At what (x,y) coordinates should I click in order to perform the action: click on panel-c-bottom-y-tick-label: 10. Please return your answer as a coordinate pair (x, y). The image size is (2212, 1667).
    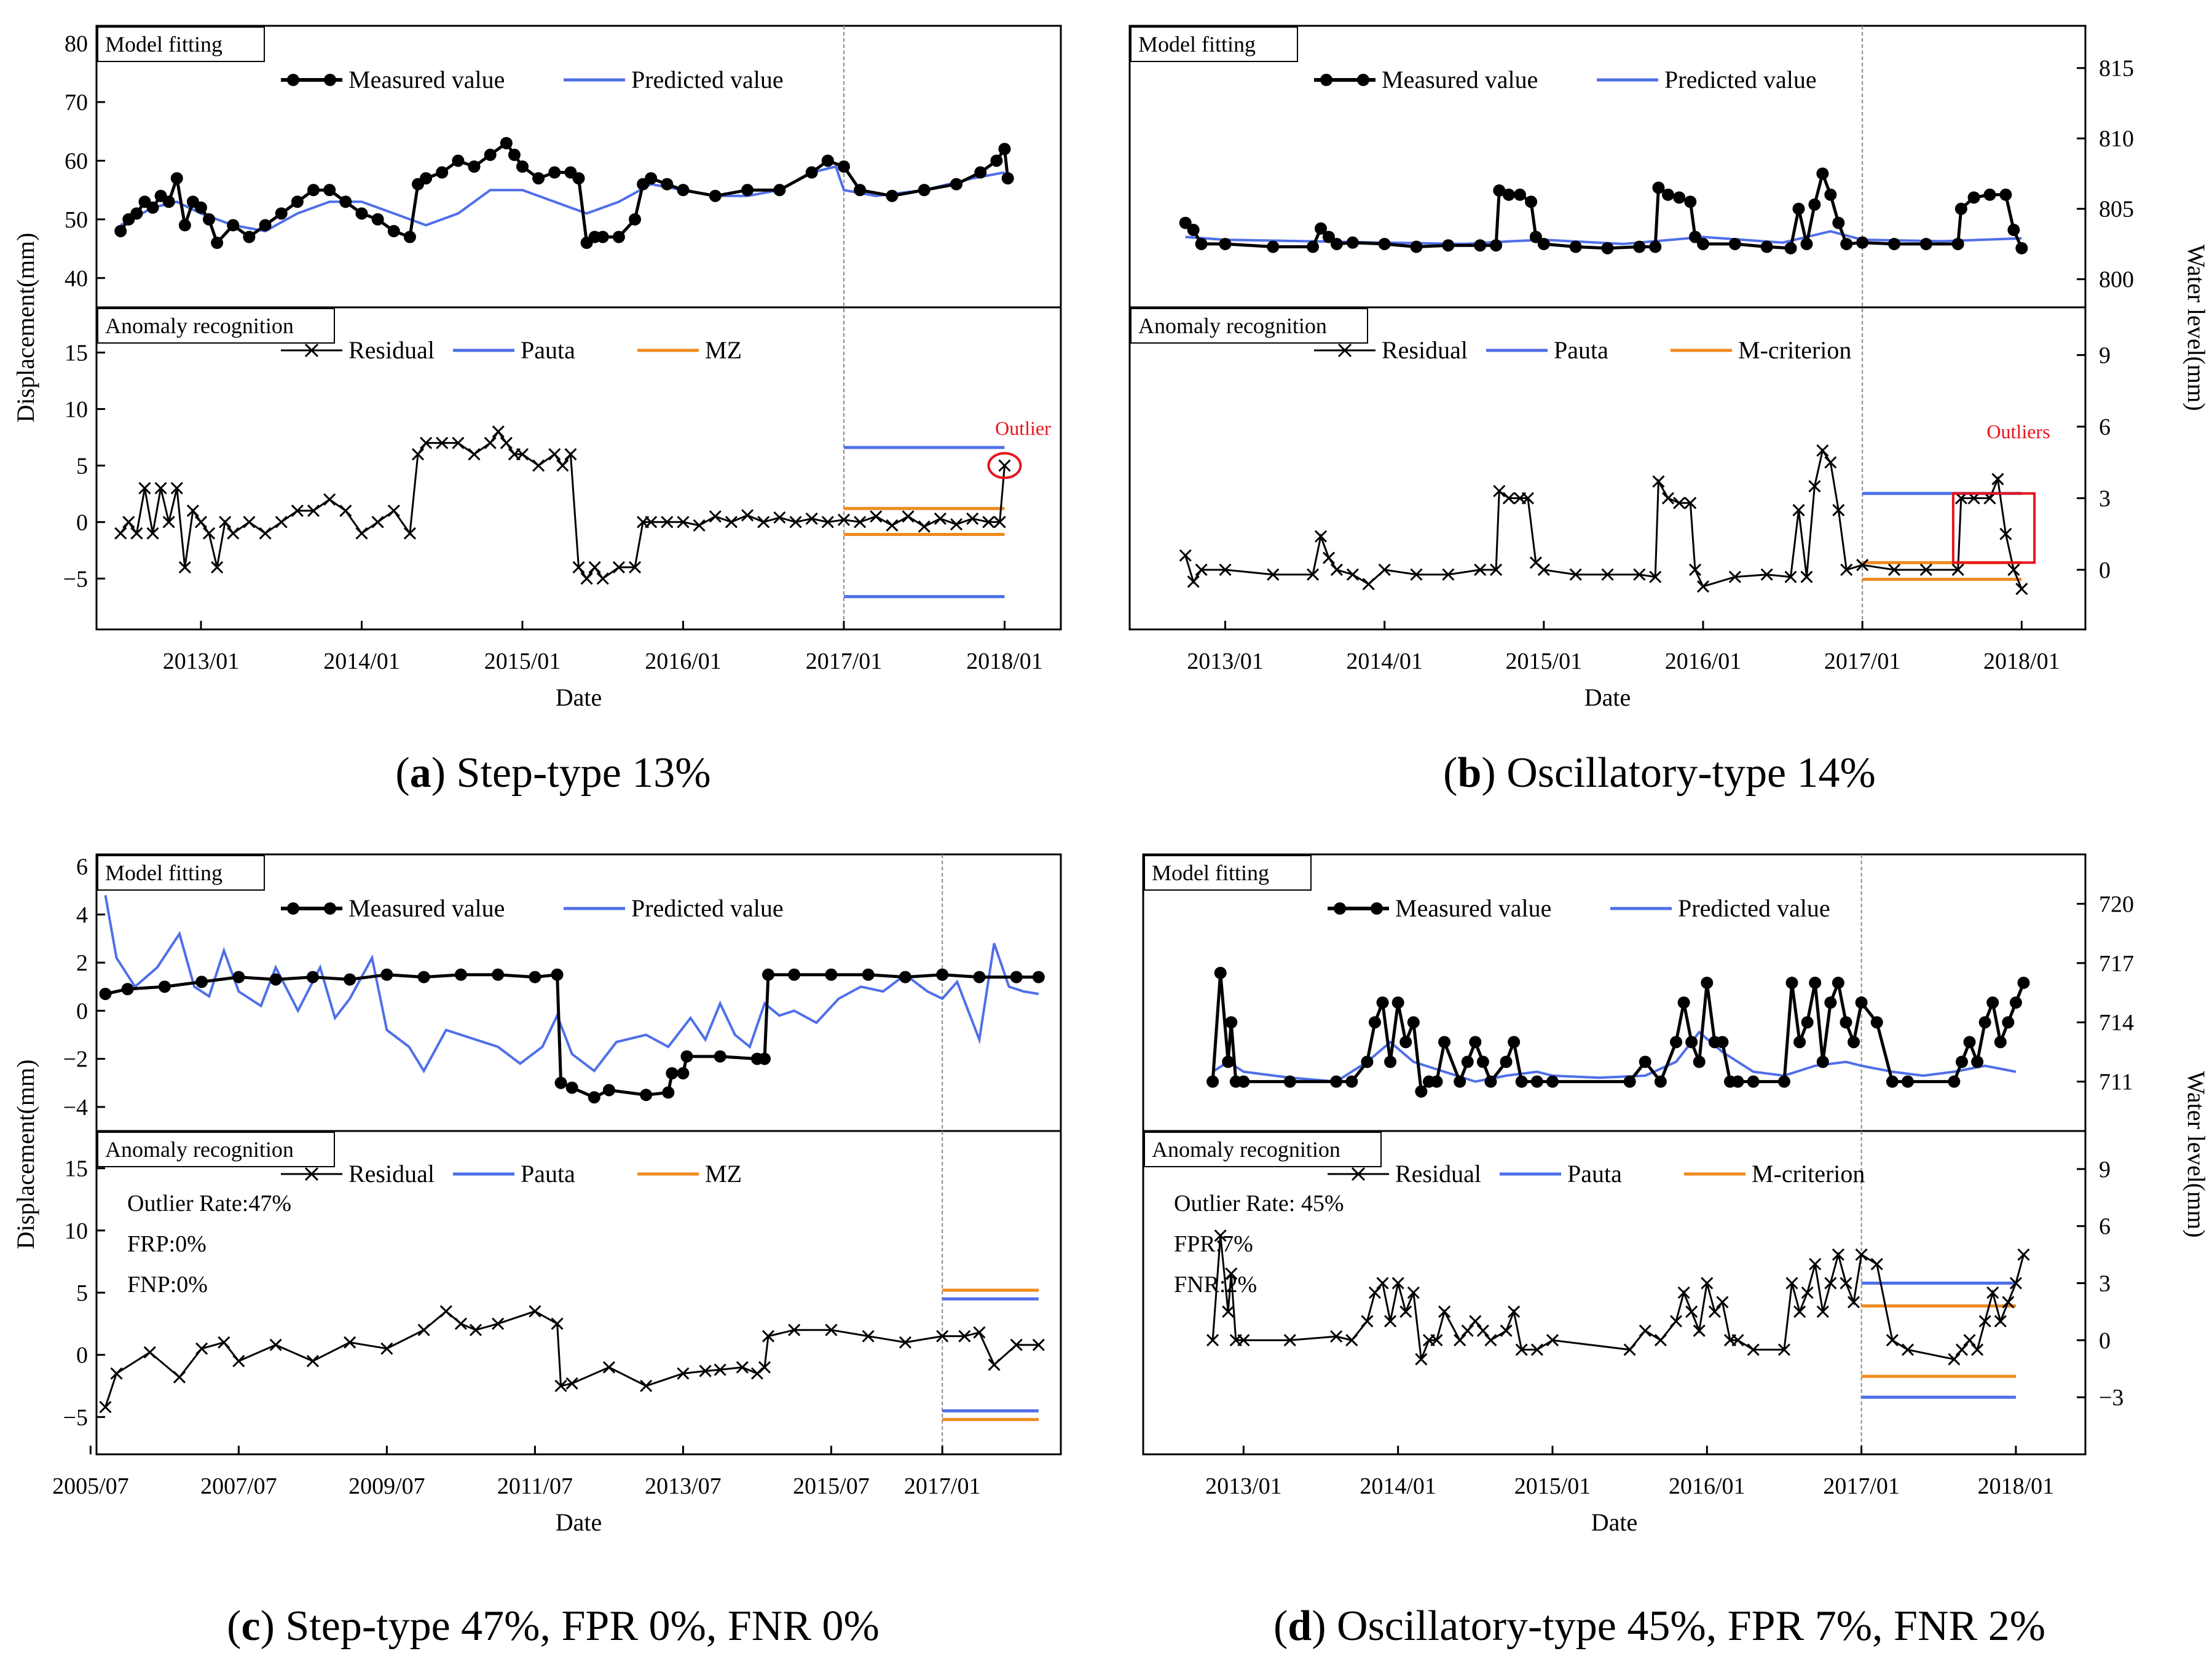
    Looking at the image, I should click on (76, 1231).